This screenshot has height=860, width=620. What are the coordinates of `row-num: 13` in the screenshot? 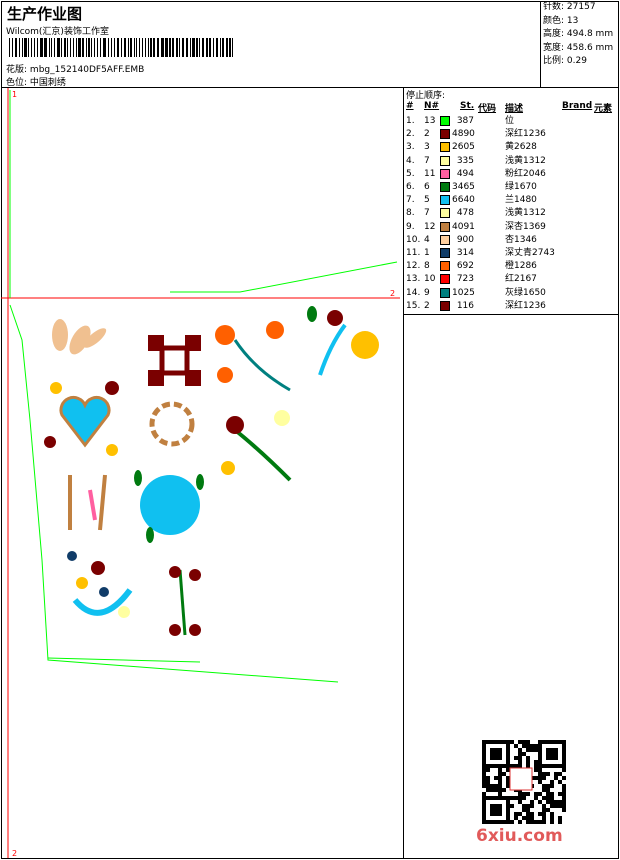 It's located at (430, 121).